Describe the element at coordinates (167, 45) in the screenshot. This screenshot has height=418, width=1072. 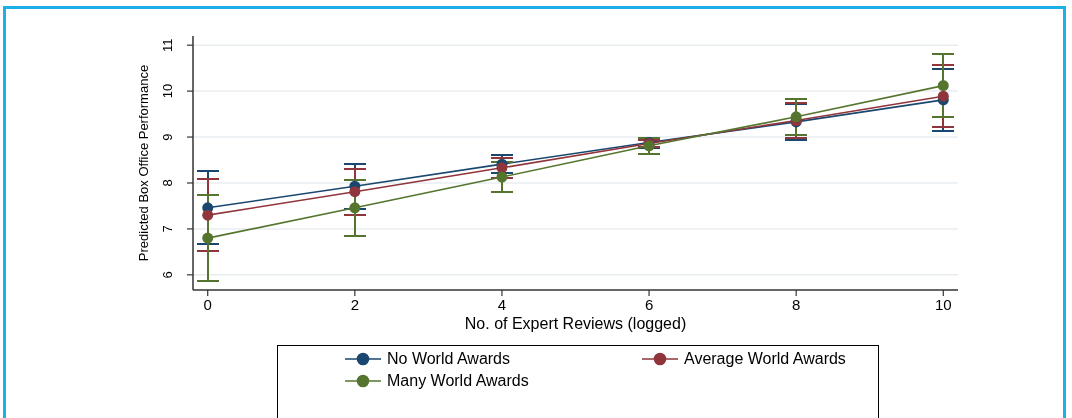
I see `y-tick-label: 11` at that location.